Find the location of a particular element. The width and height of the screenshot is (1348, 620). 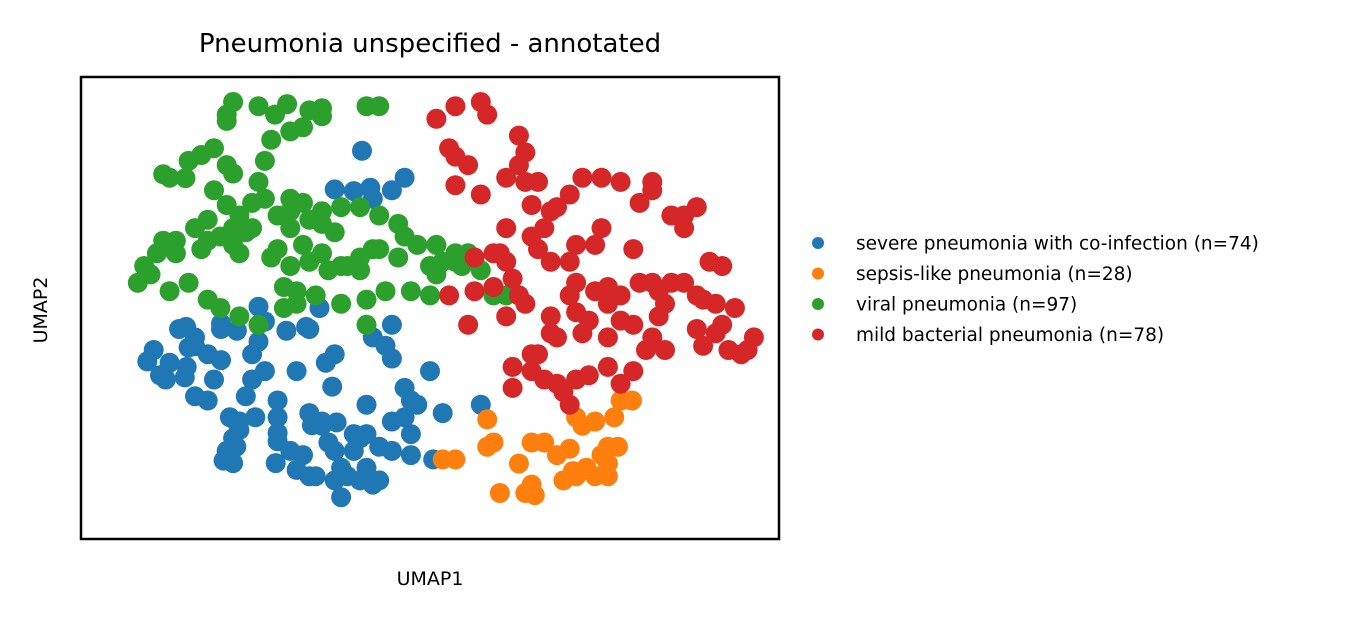

legend-label-1: sepsis-like pneumonia (n=28) is located at coordinates (994, 274).